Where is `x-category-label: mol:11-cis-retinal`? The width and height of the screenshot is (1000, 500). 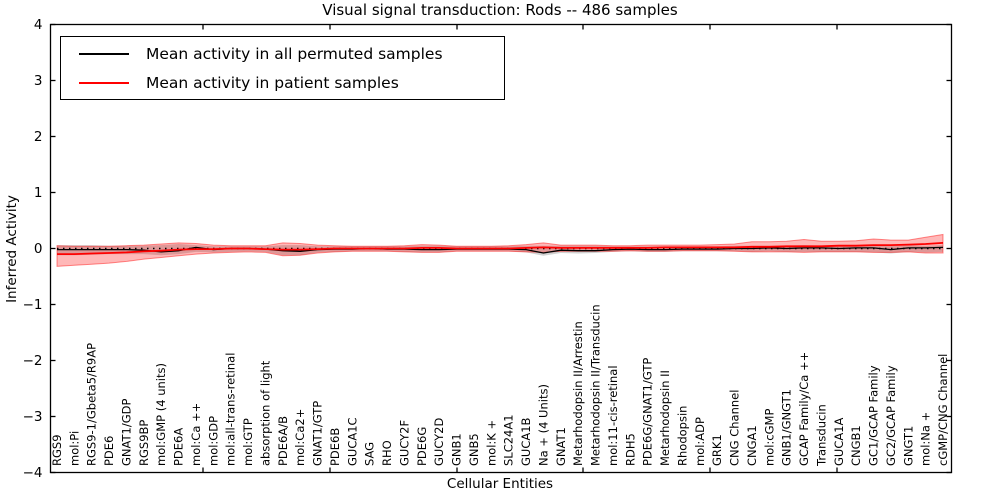 x-category-label: mol:11-cis-retinal is located at coordinates (613, 415).